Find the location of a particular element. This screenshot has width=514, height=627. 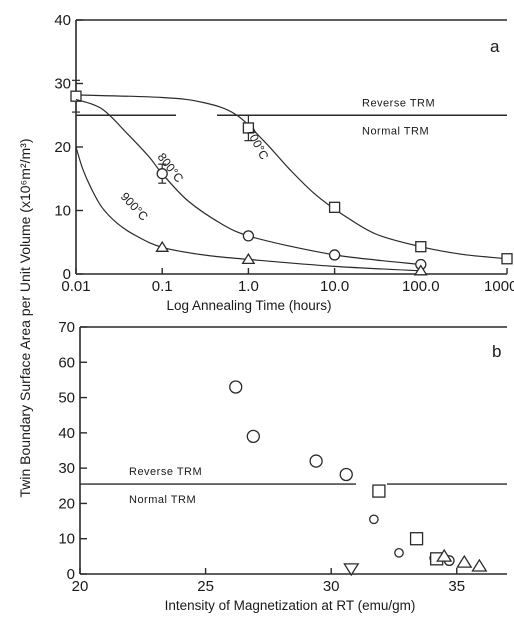

x-tick-label: 25 is located at coordinates (205, 586).